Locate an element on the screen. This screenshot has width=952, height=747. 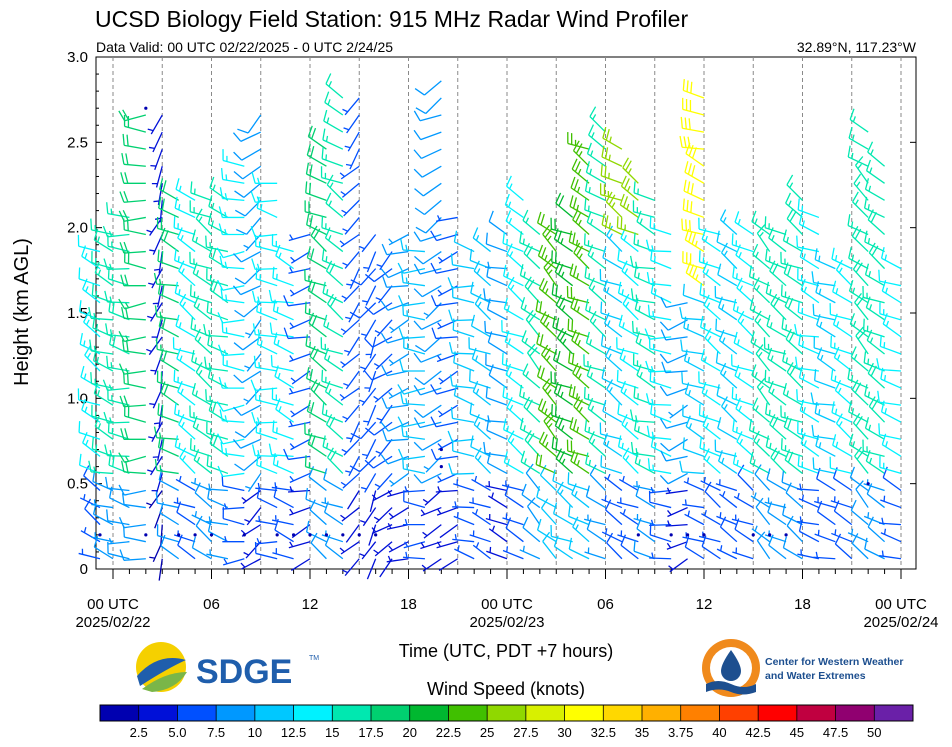
chart-subtitle-location: 32.89°N, 117.23°W is located at coordinates (857, 47).